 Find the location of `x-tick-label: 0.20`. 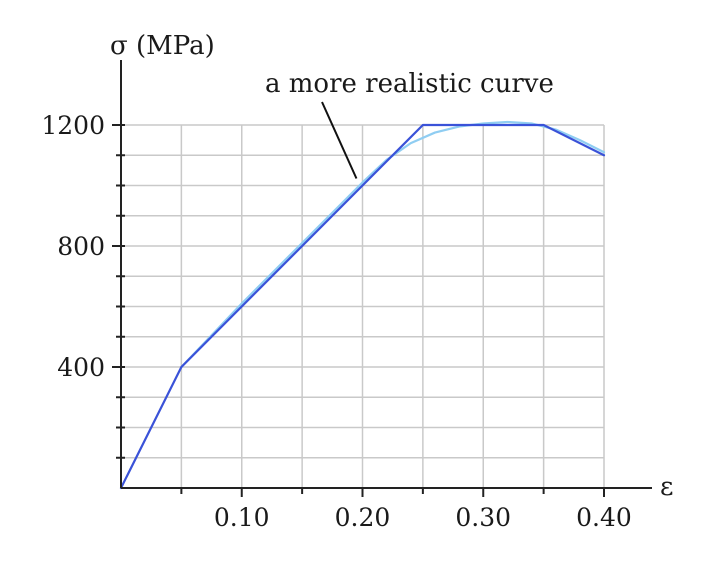

x-tick-label: 0.20 is located at coordinates (363, 517).